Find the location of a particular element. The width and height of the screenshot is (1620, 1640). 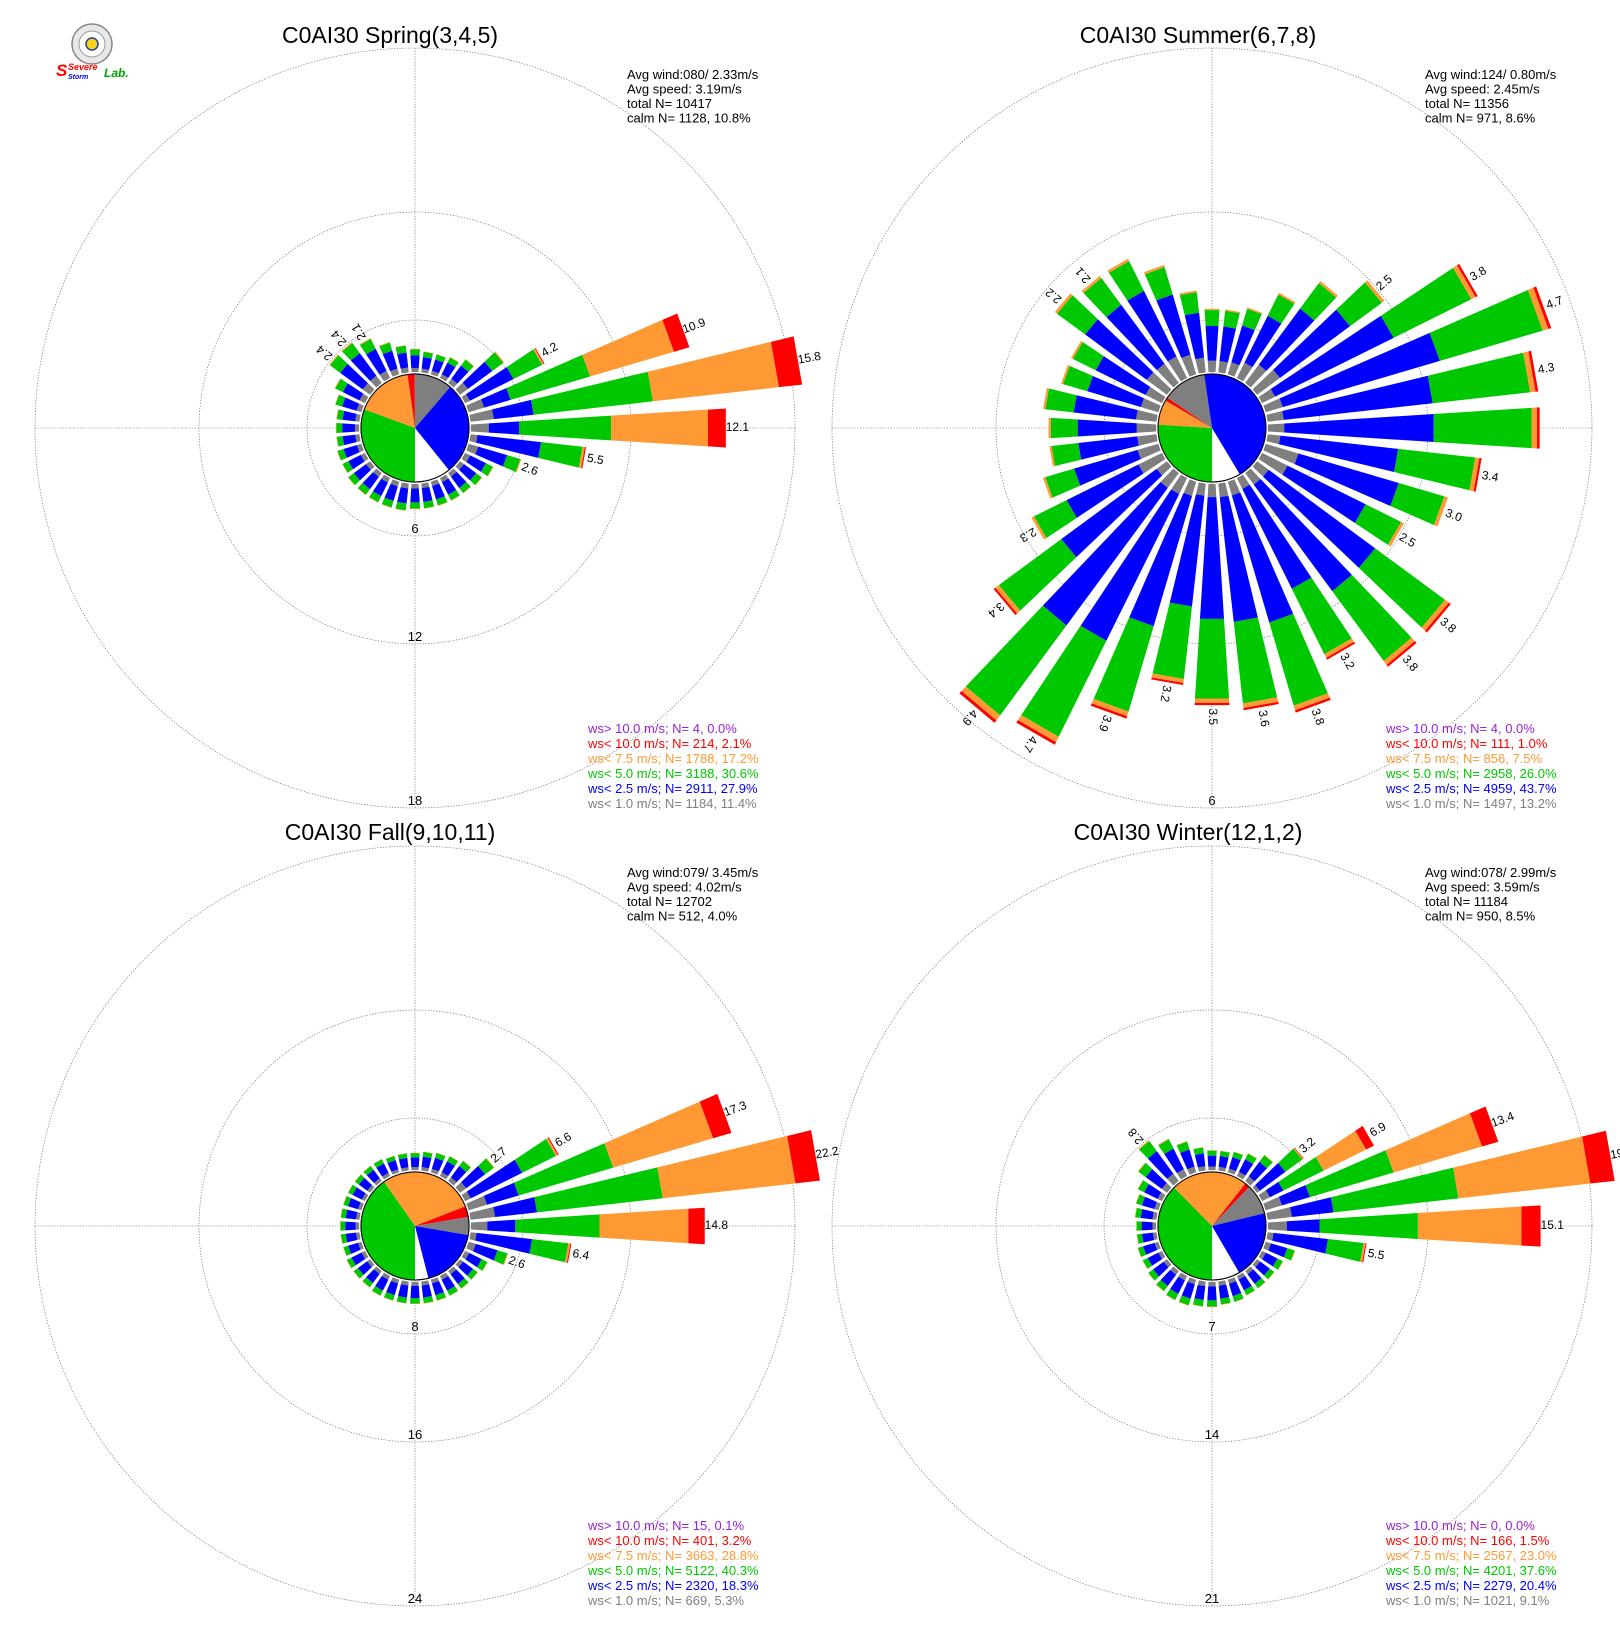

bar-value-label: 3.8 is located at coordinates (1318, 717).